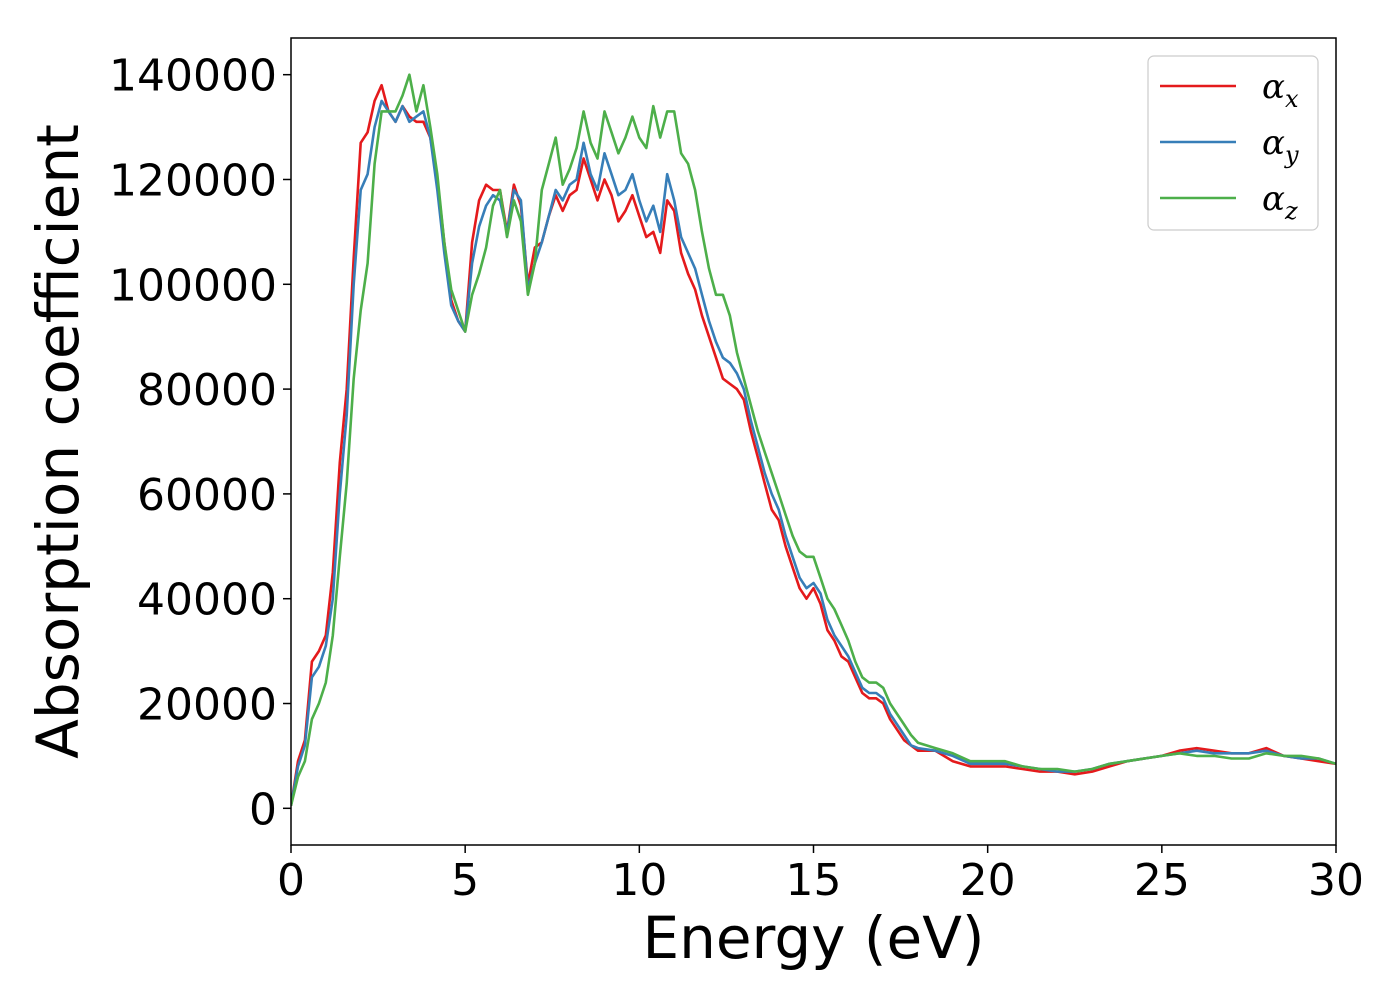 The height and width of the screenshot is (1000, 1400). What do you see at coordinates (291, 880) in the screenshot?
I see `x-tick-label: 0` at bounding box center [291, 880].